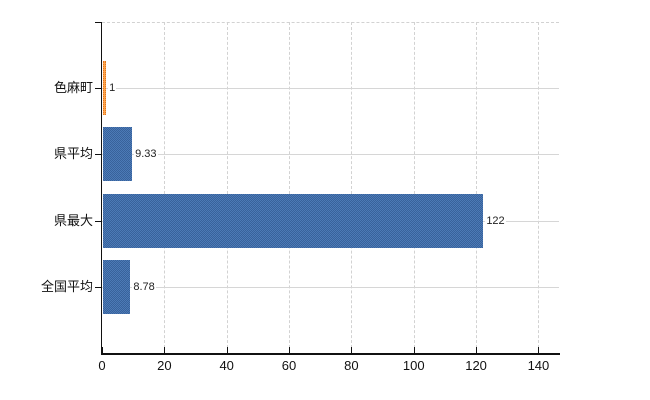  Describe the element at coordinates (226, 365) in the screenshot. I see `x-axis-label-40: 40` at that location.